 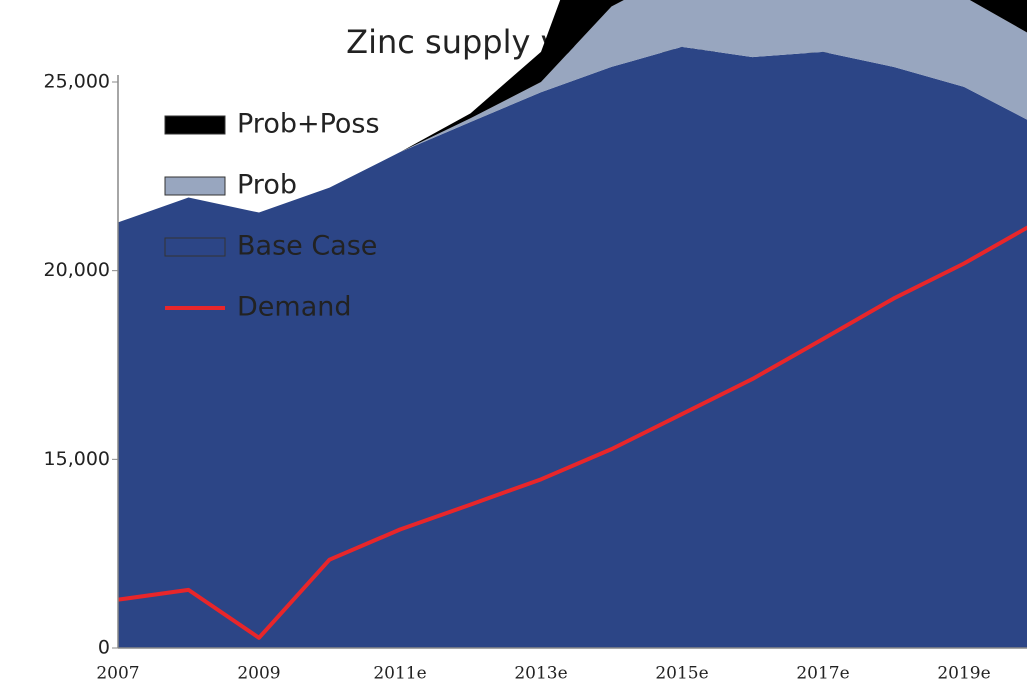 I want to click on x-tick-label: 2017e, so click(x=822, y=674).